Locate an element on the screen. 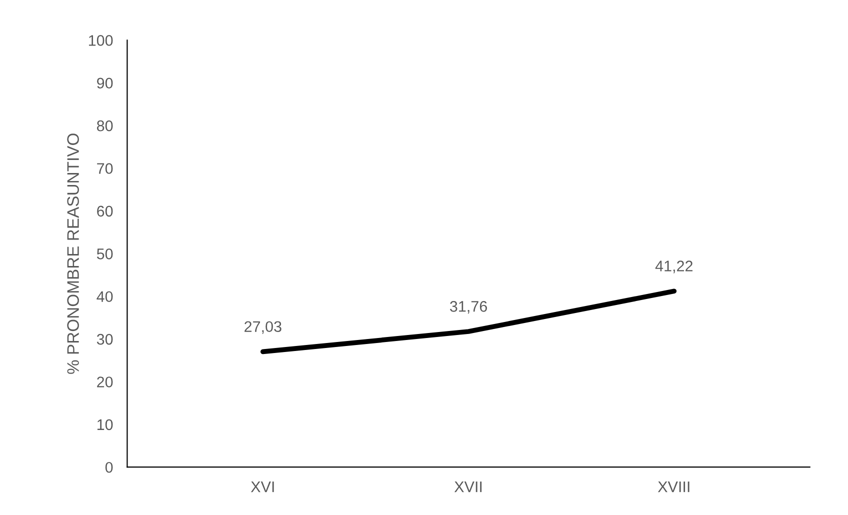  data-label: 27,03 is located at coordinates (263, 327).